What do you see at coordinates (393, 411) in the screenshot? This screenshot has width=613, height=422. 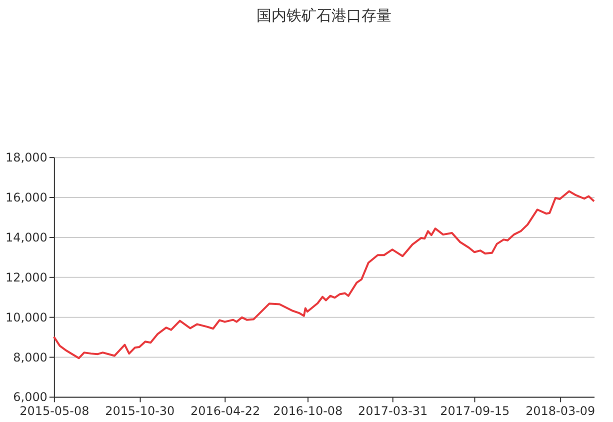 I see `x-tick-label: 2017-03-31` at bounding box center [393, 411].